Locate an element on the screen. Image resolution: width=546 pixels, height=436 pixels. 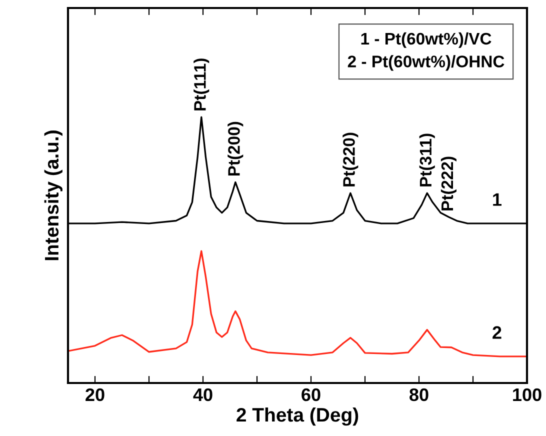
text: 2 - Pt(60wt%)/OHNC is located at coordinates (426, 63).